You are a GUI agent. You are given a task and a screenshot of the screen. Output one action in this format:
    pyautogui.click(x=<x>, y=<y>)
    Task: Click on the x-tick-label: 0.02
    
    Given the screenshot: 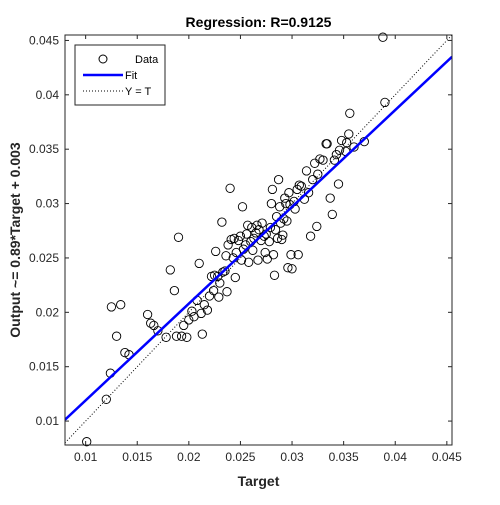 What is the action you would take?
    pyautogui.click(x=189, y=457)
    